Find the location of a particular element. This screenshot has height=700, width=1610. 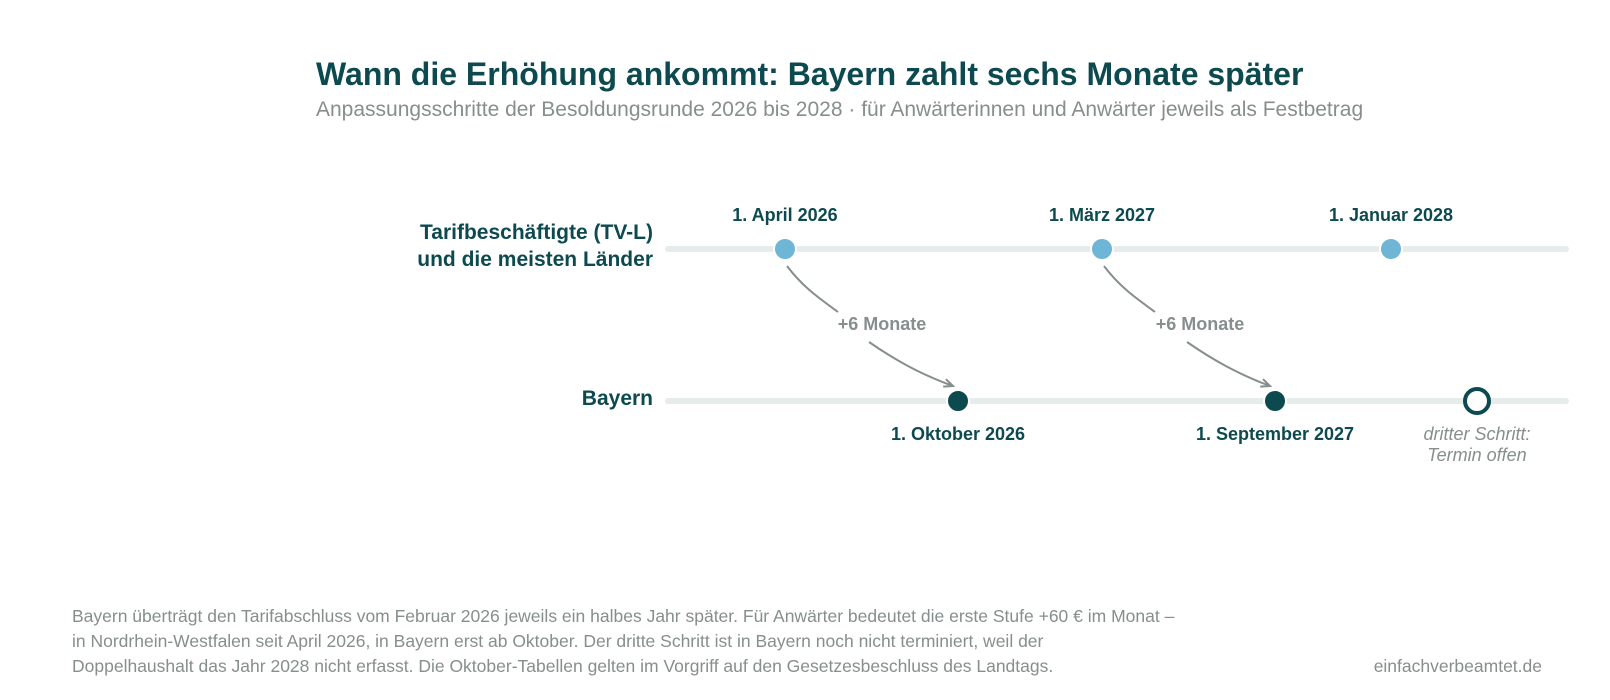

row-label-tvl-line1: Tarifbeschäftigte (TV-L) is located at coordinates (536, 232).